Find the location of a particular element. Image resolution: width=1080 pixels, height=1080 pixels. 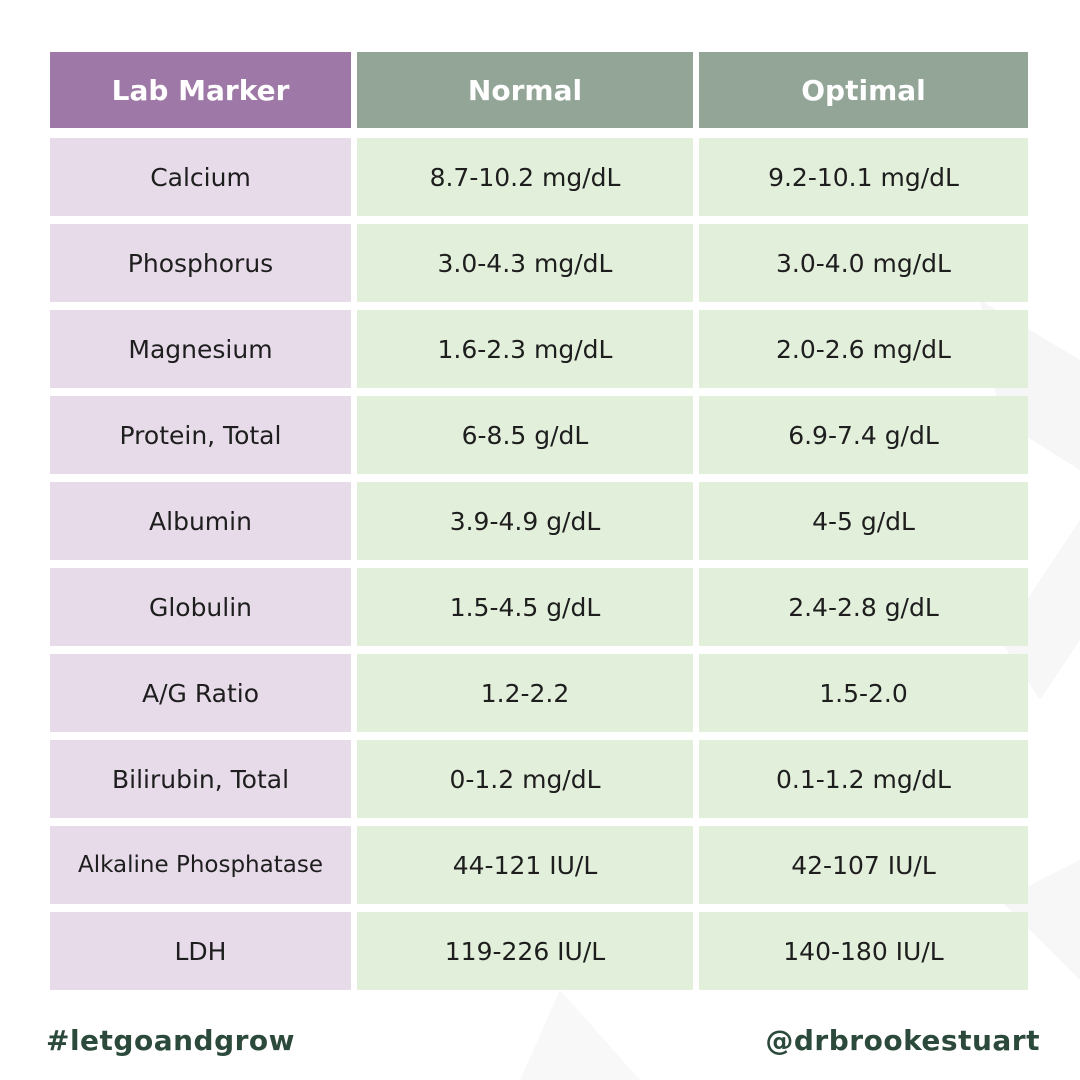

row-alkaline-phosphatase-normal: 44-121 IU/L is located at coordinates (525, 865).